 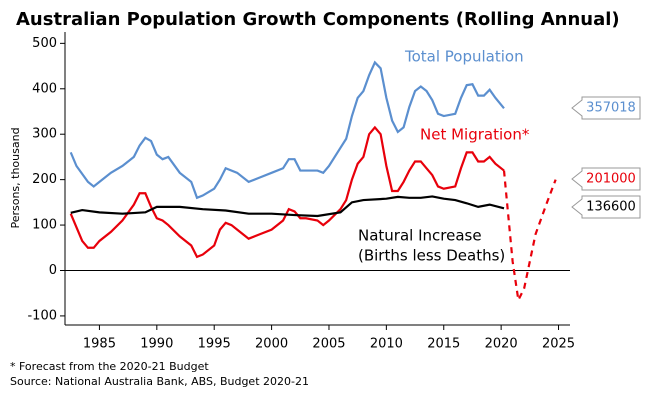 What do you see at coordinates (15, 177) in the screenshot?
I see `y-axis-label: Persons, thousand` at bounding box center [15, 177].